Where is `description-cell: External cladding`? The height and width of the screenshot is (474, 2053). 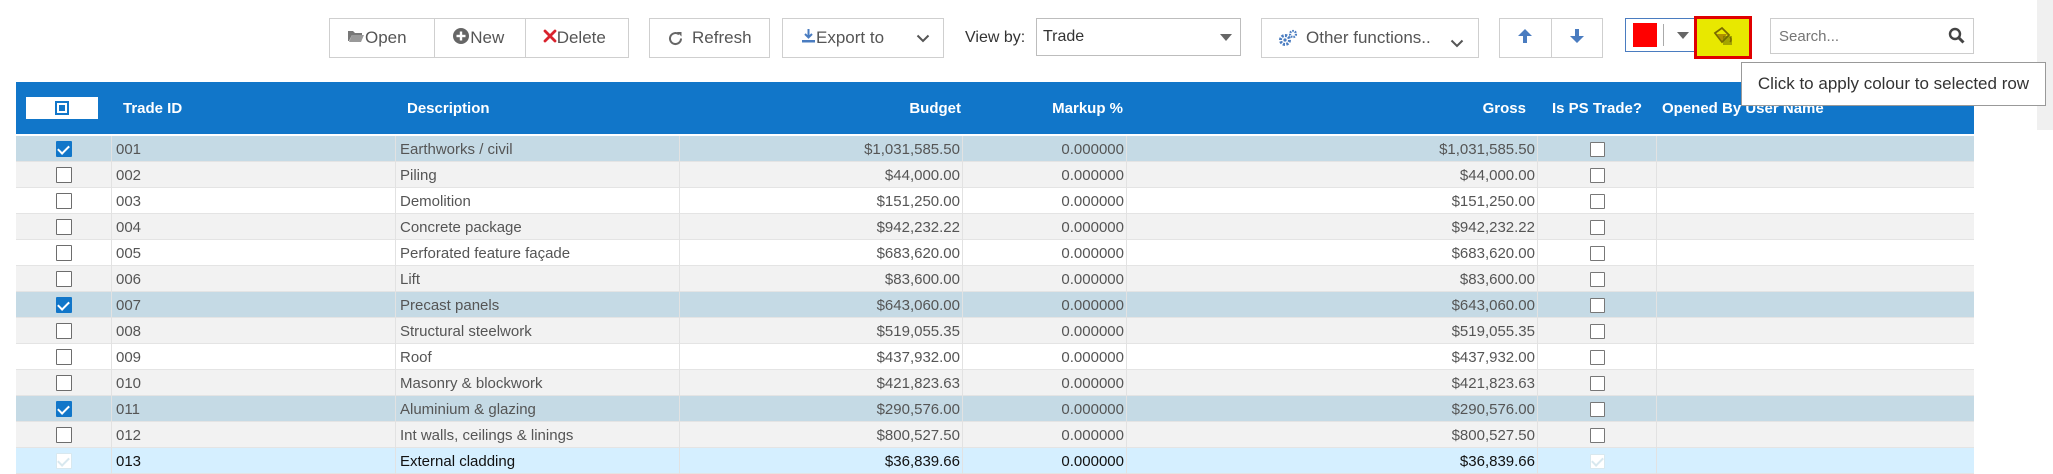
description-cell: External cladding is located at coordinates (538, 461).